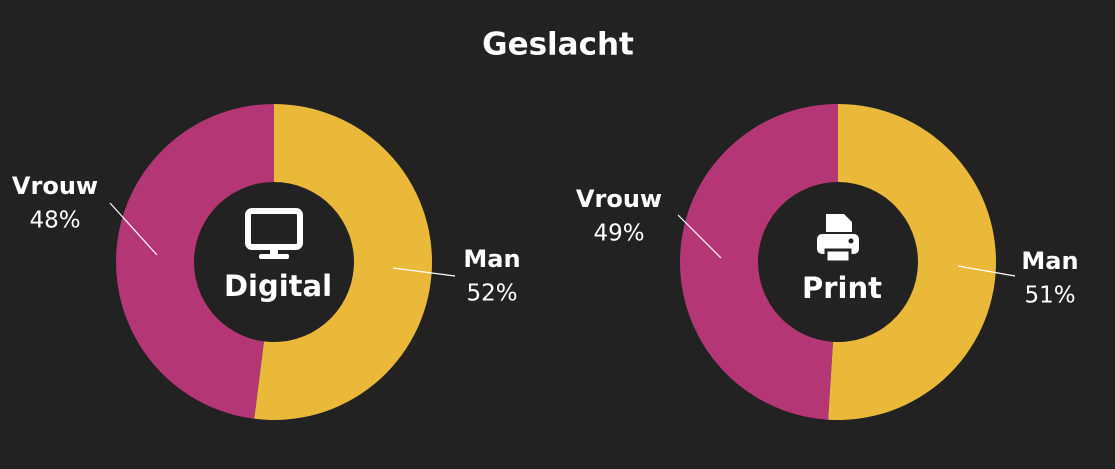 The width and height of the screenshot is (1115, 469). What do you see at coordinates (54, 221) in the screenshot?
I see `slice-value-label: 48%` at bounding box center [54, 221].